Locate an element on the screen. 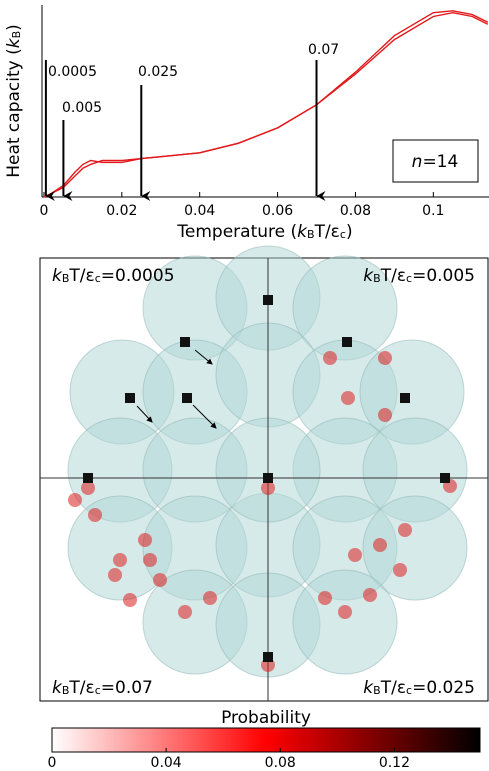 This screenshot has height=771, width=489. arrow-label: 0.0005 is located at coordinates (72, 72).